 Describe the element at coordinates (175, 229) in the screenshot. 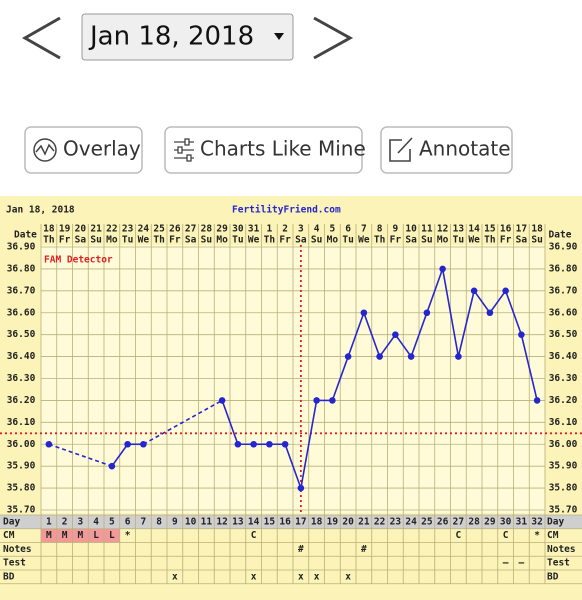

I see `date-number: 26` at that location.